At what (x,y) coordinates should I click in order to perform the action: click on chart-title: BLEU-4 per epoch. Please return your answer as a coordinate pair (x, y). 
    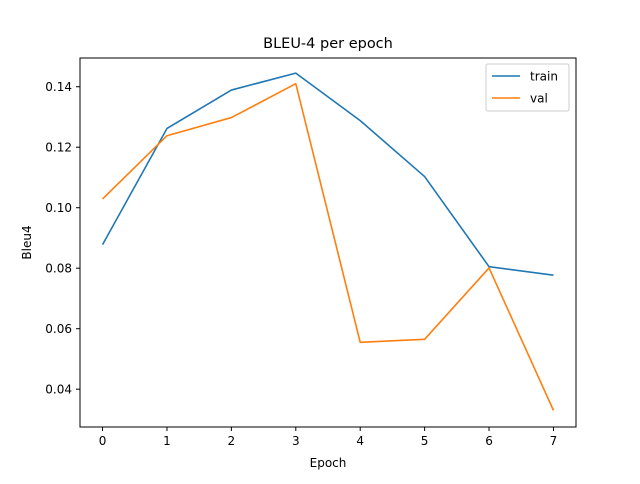
    Looking at the image, I should click on (328, 44).